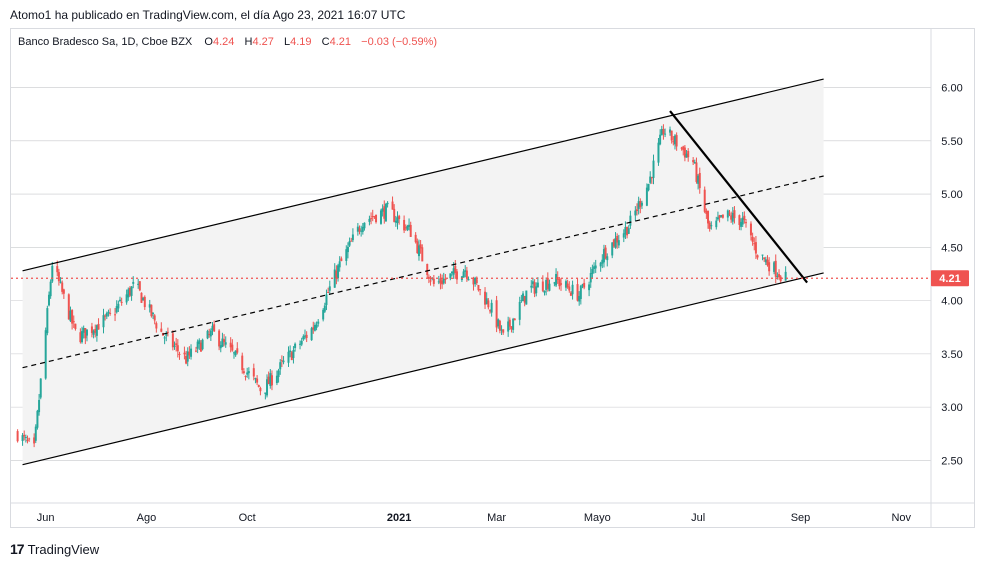 The width and height of the screenshot is (984, 566). Describe the element at coordinates (399, 518) in the screenshot. I see `x-tick-label: 2021` at that location.